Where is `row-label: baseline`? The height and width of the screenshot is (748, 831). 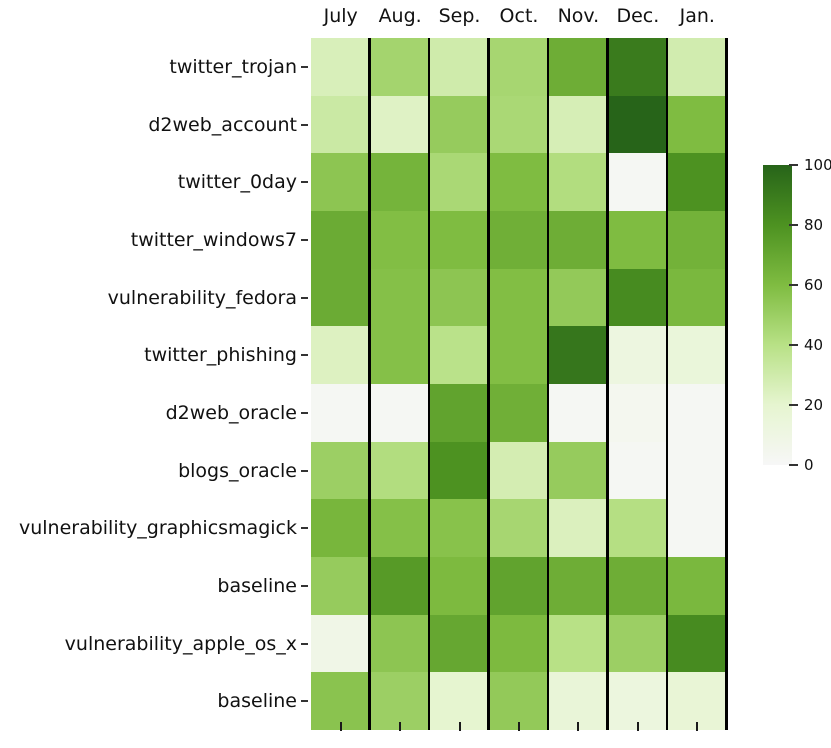
row-label: baseline is located at coordinates (257, 701).